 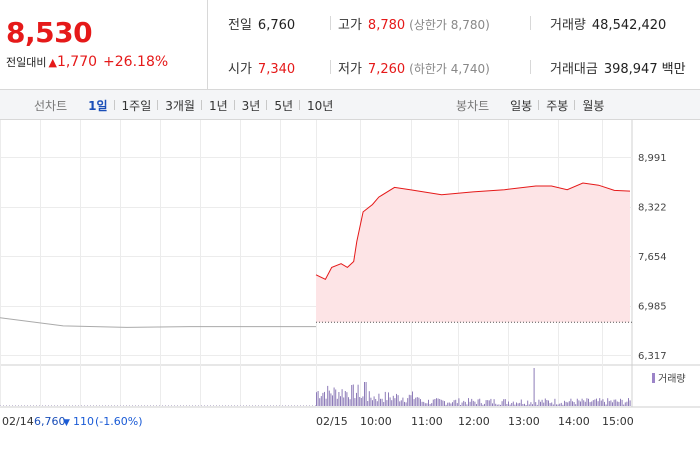 I want to click on tab-5year: 5년, so click(x=283, y=105).